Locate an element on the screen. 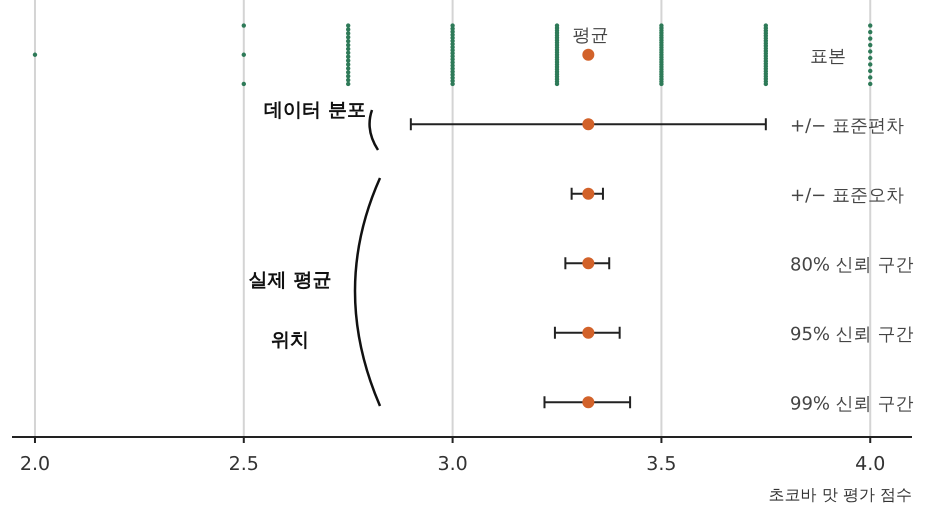  series-label: 평균 is located at coordinates (590, 35).